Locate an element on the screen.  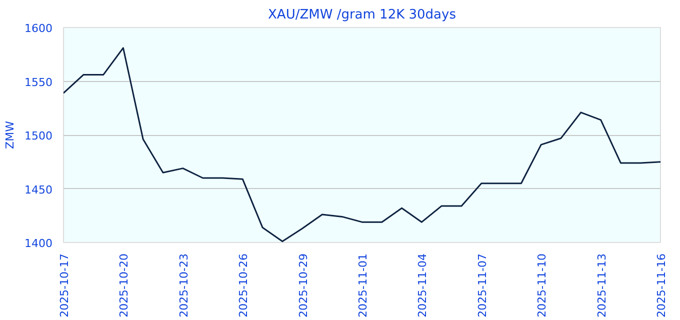
x-tick-label: 2025-11-16 is located at coordinates (661, 285).